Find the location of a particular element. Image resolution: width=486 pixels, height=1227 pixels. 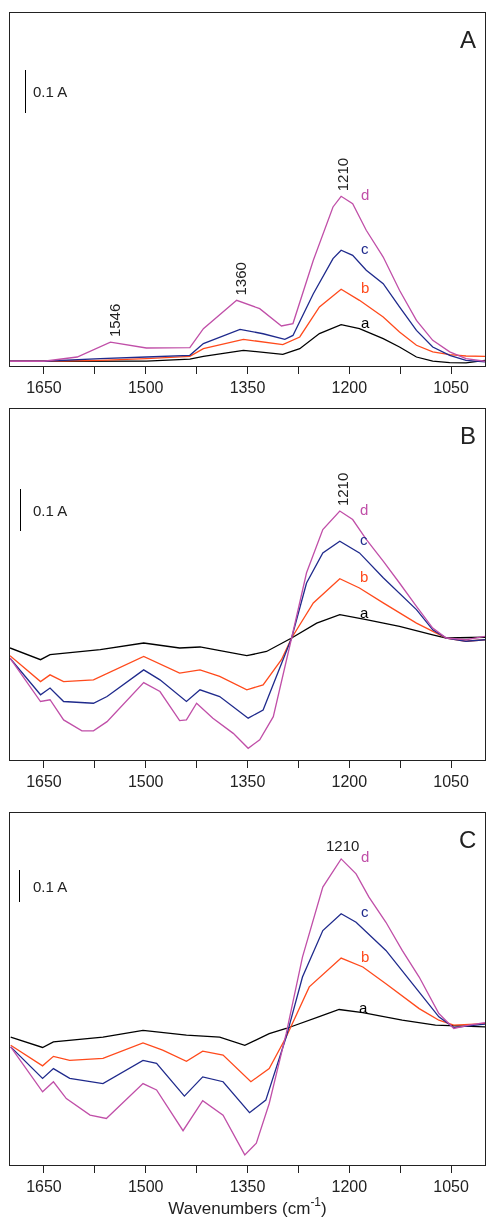

text: 0.1 A is located at coordinates (50, 91).